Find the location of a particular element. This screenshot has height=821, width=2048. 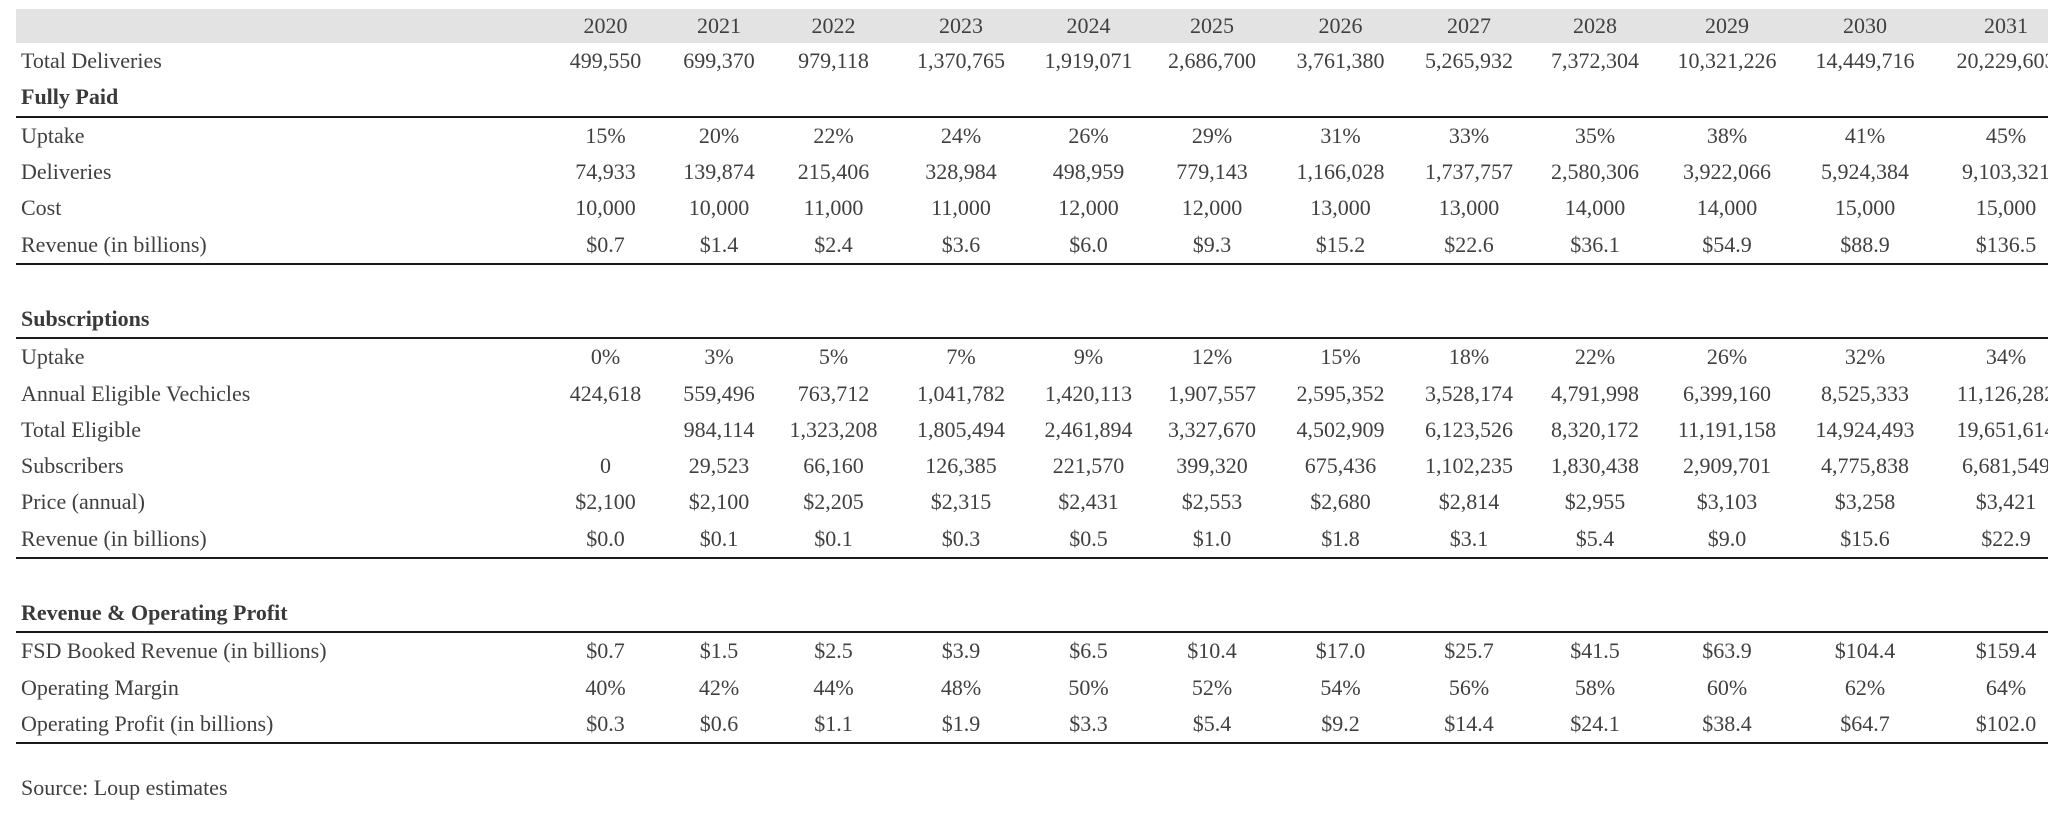

value-cell: 8,320,172 is located at coordinates (1595, 429).